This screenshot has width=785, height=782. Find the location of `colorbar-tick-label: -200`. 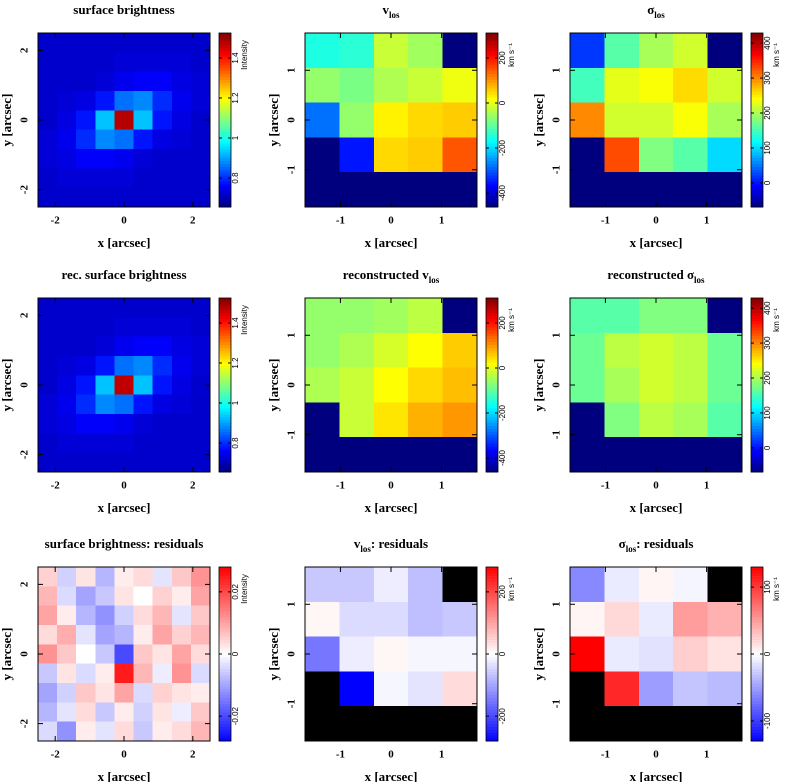

colorbar-tick-label: -200 is located at coordinates (502, 716).